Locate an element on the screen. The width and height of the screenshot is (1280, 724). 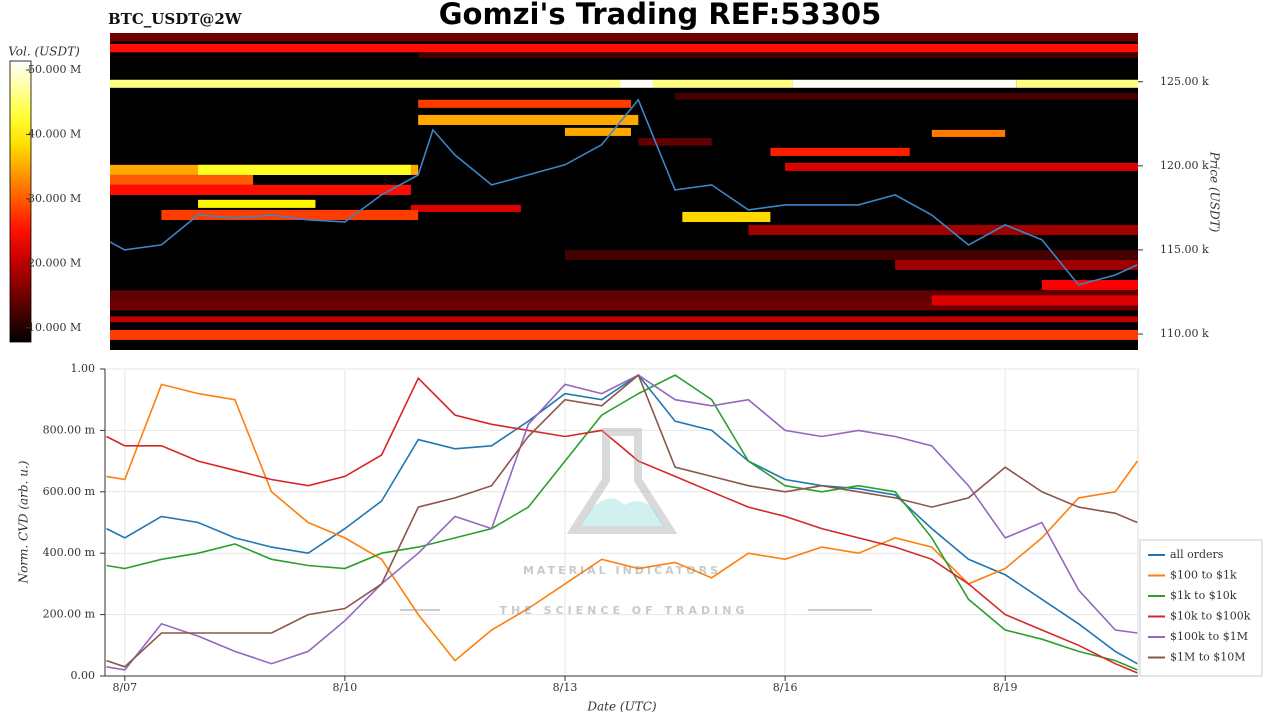
x-tick-label: 8/16 is located at coordinates (785, 687).